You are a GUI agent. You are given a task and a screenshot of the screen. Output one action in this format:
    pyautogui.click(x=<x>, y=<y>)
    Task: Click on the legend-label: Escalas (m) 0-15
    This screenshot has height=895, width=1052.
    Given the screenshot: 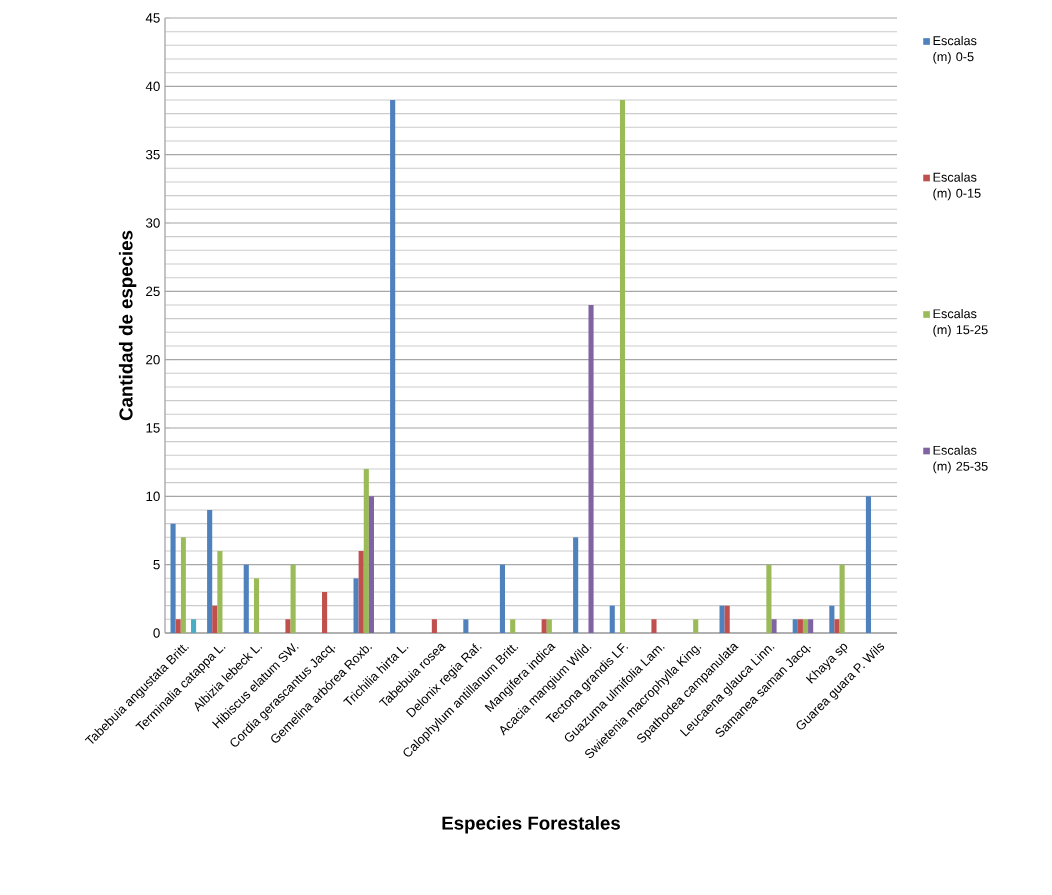 What is the action you would take?
    pyautogui.click(x=957, y=186)
    